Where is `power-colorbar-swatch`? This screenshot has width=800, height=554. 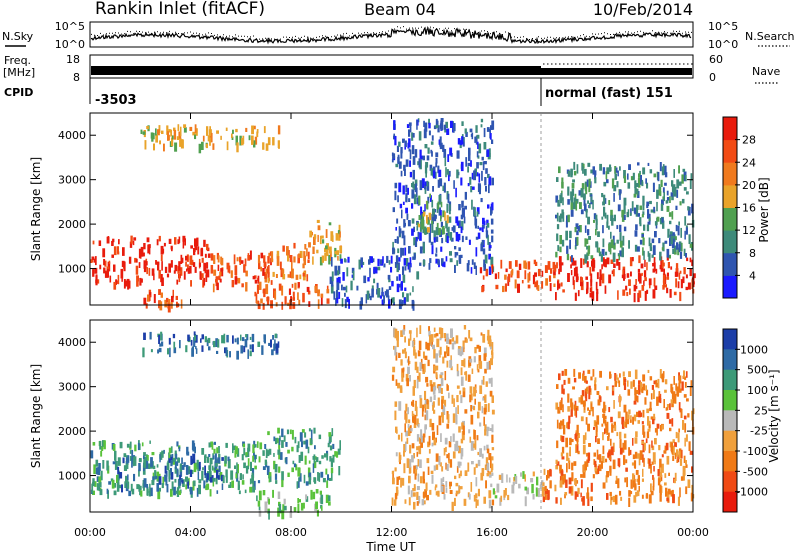 power-colorbar-swatch is located at coordinates (730, 242).